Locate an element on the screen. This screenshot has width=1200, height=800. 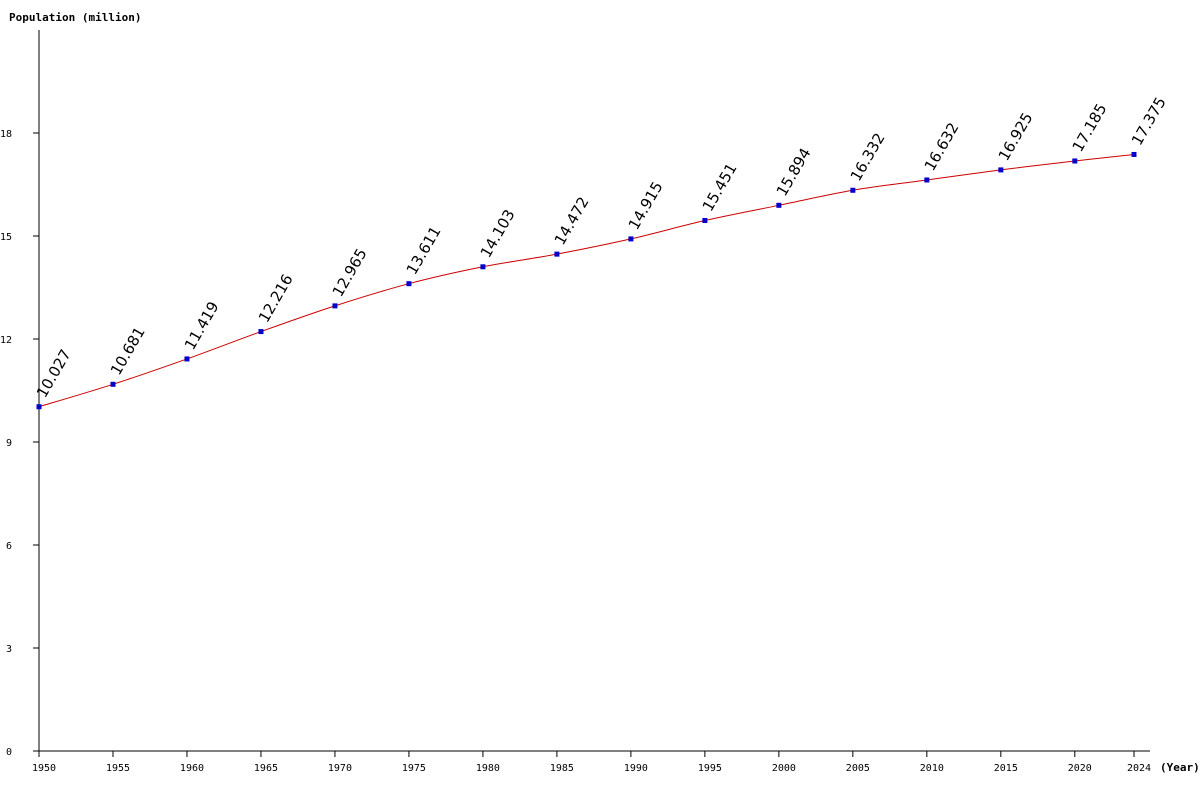
y-tick-label: 18 is located at coordinates (6, 134).